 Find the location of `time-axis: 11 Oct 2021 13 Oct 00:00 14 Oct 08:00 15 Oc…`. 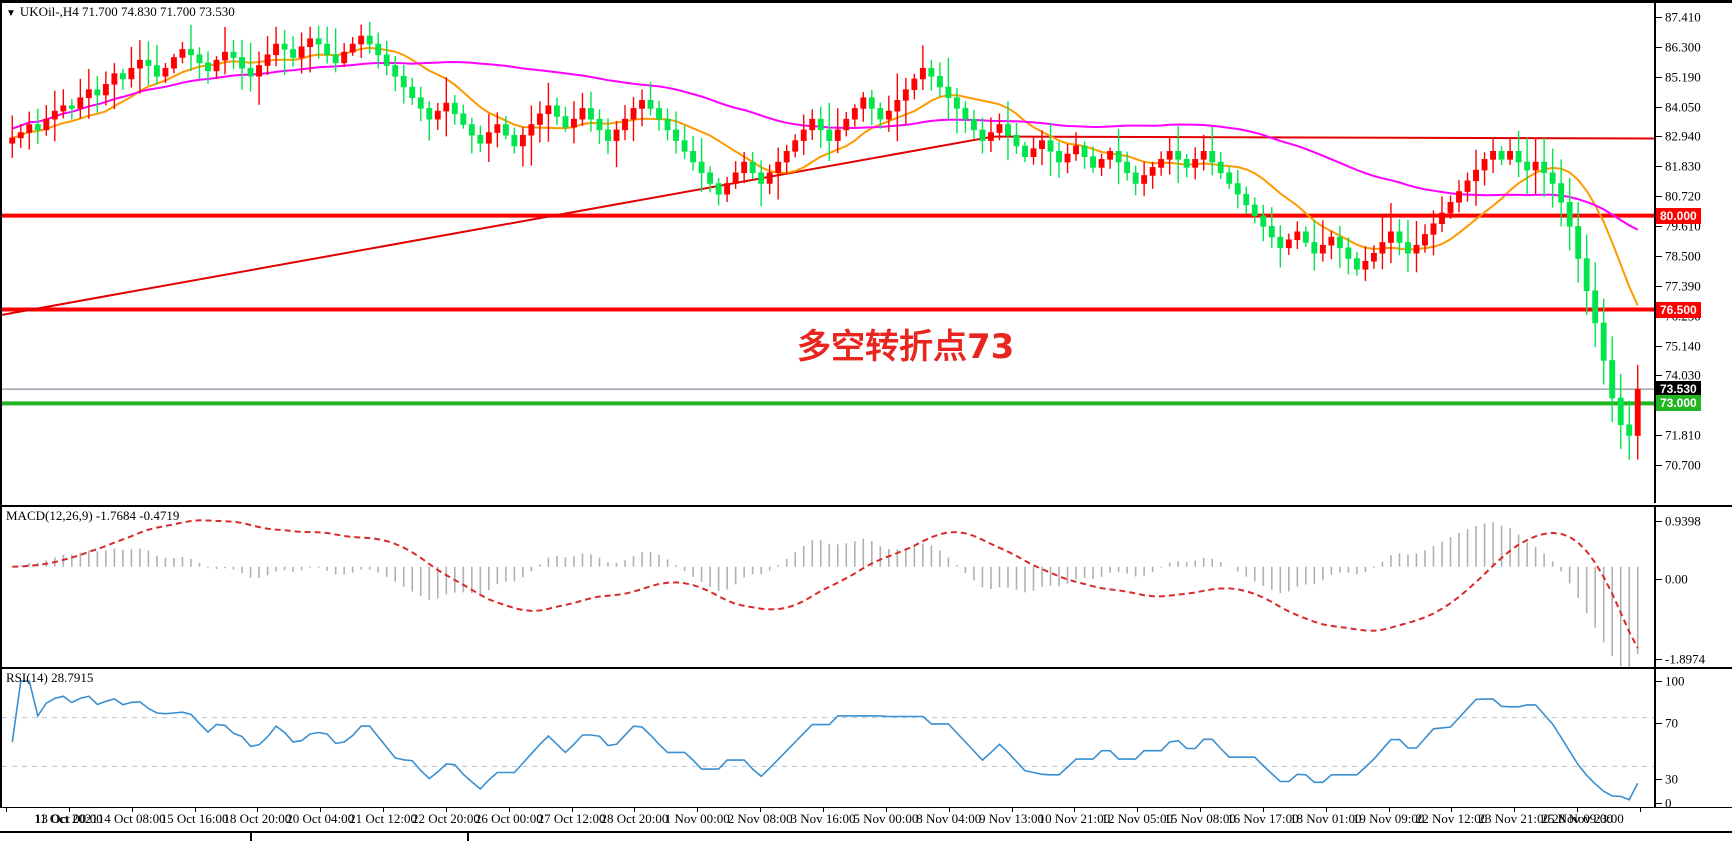

time-axis: 11 Oct 2021 13 Oct 00:00 14 Oct 08:00 15 Oc… is located at coordinates (866, 820).